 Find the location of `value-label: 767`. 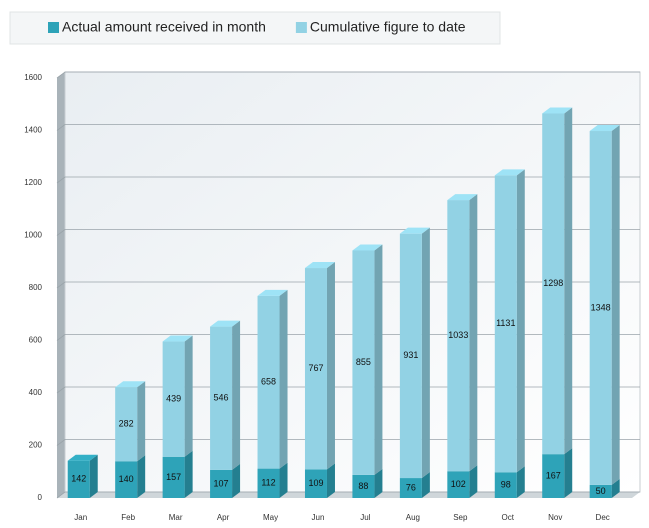

value-label: 767 is located at coordinates (315, 368).